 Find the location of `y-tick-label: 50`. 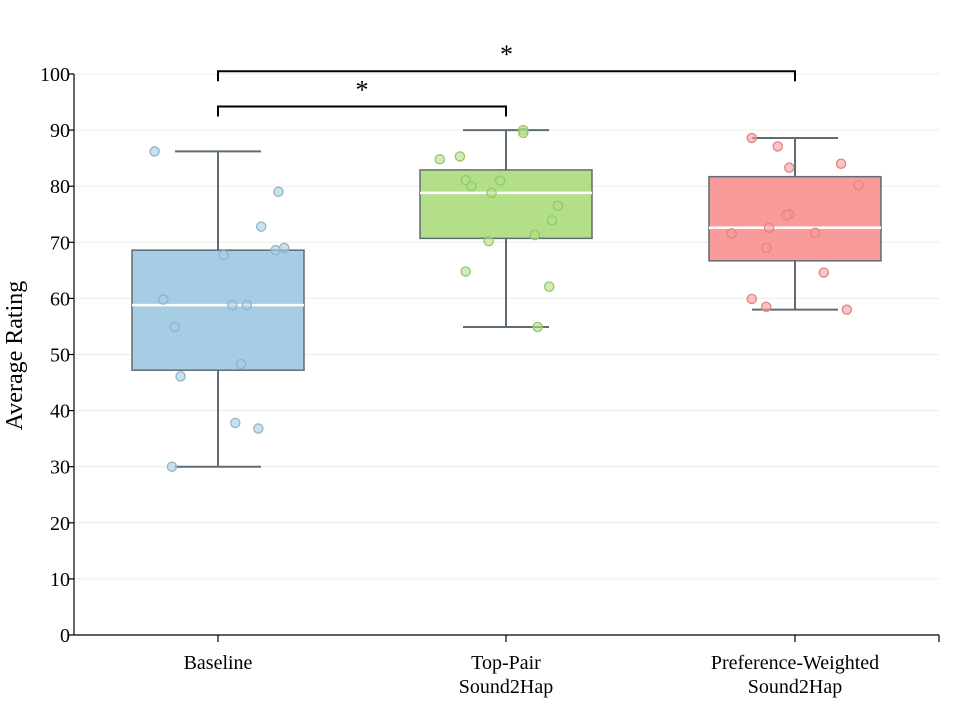

y-tick-label: 50 is located at coordinates (60, 356).